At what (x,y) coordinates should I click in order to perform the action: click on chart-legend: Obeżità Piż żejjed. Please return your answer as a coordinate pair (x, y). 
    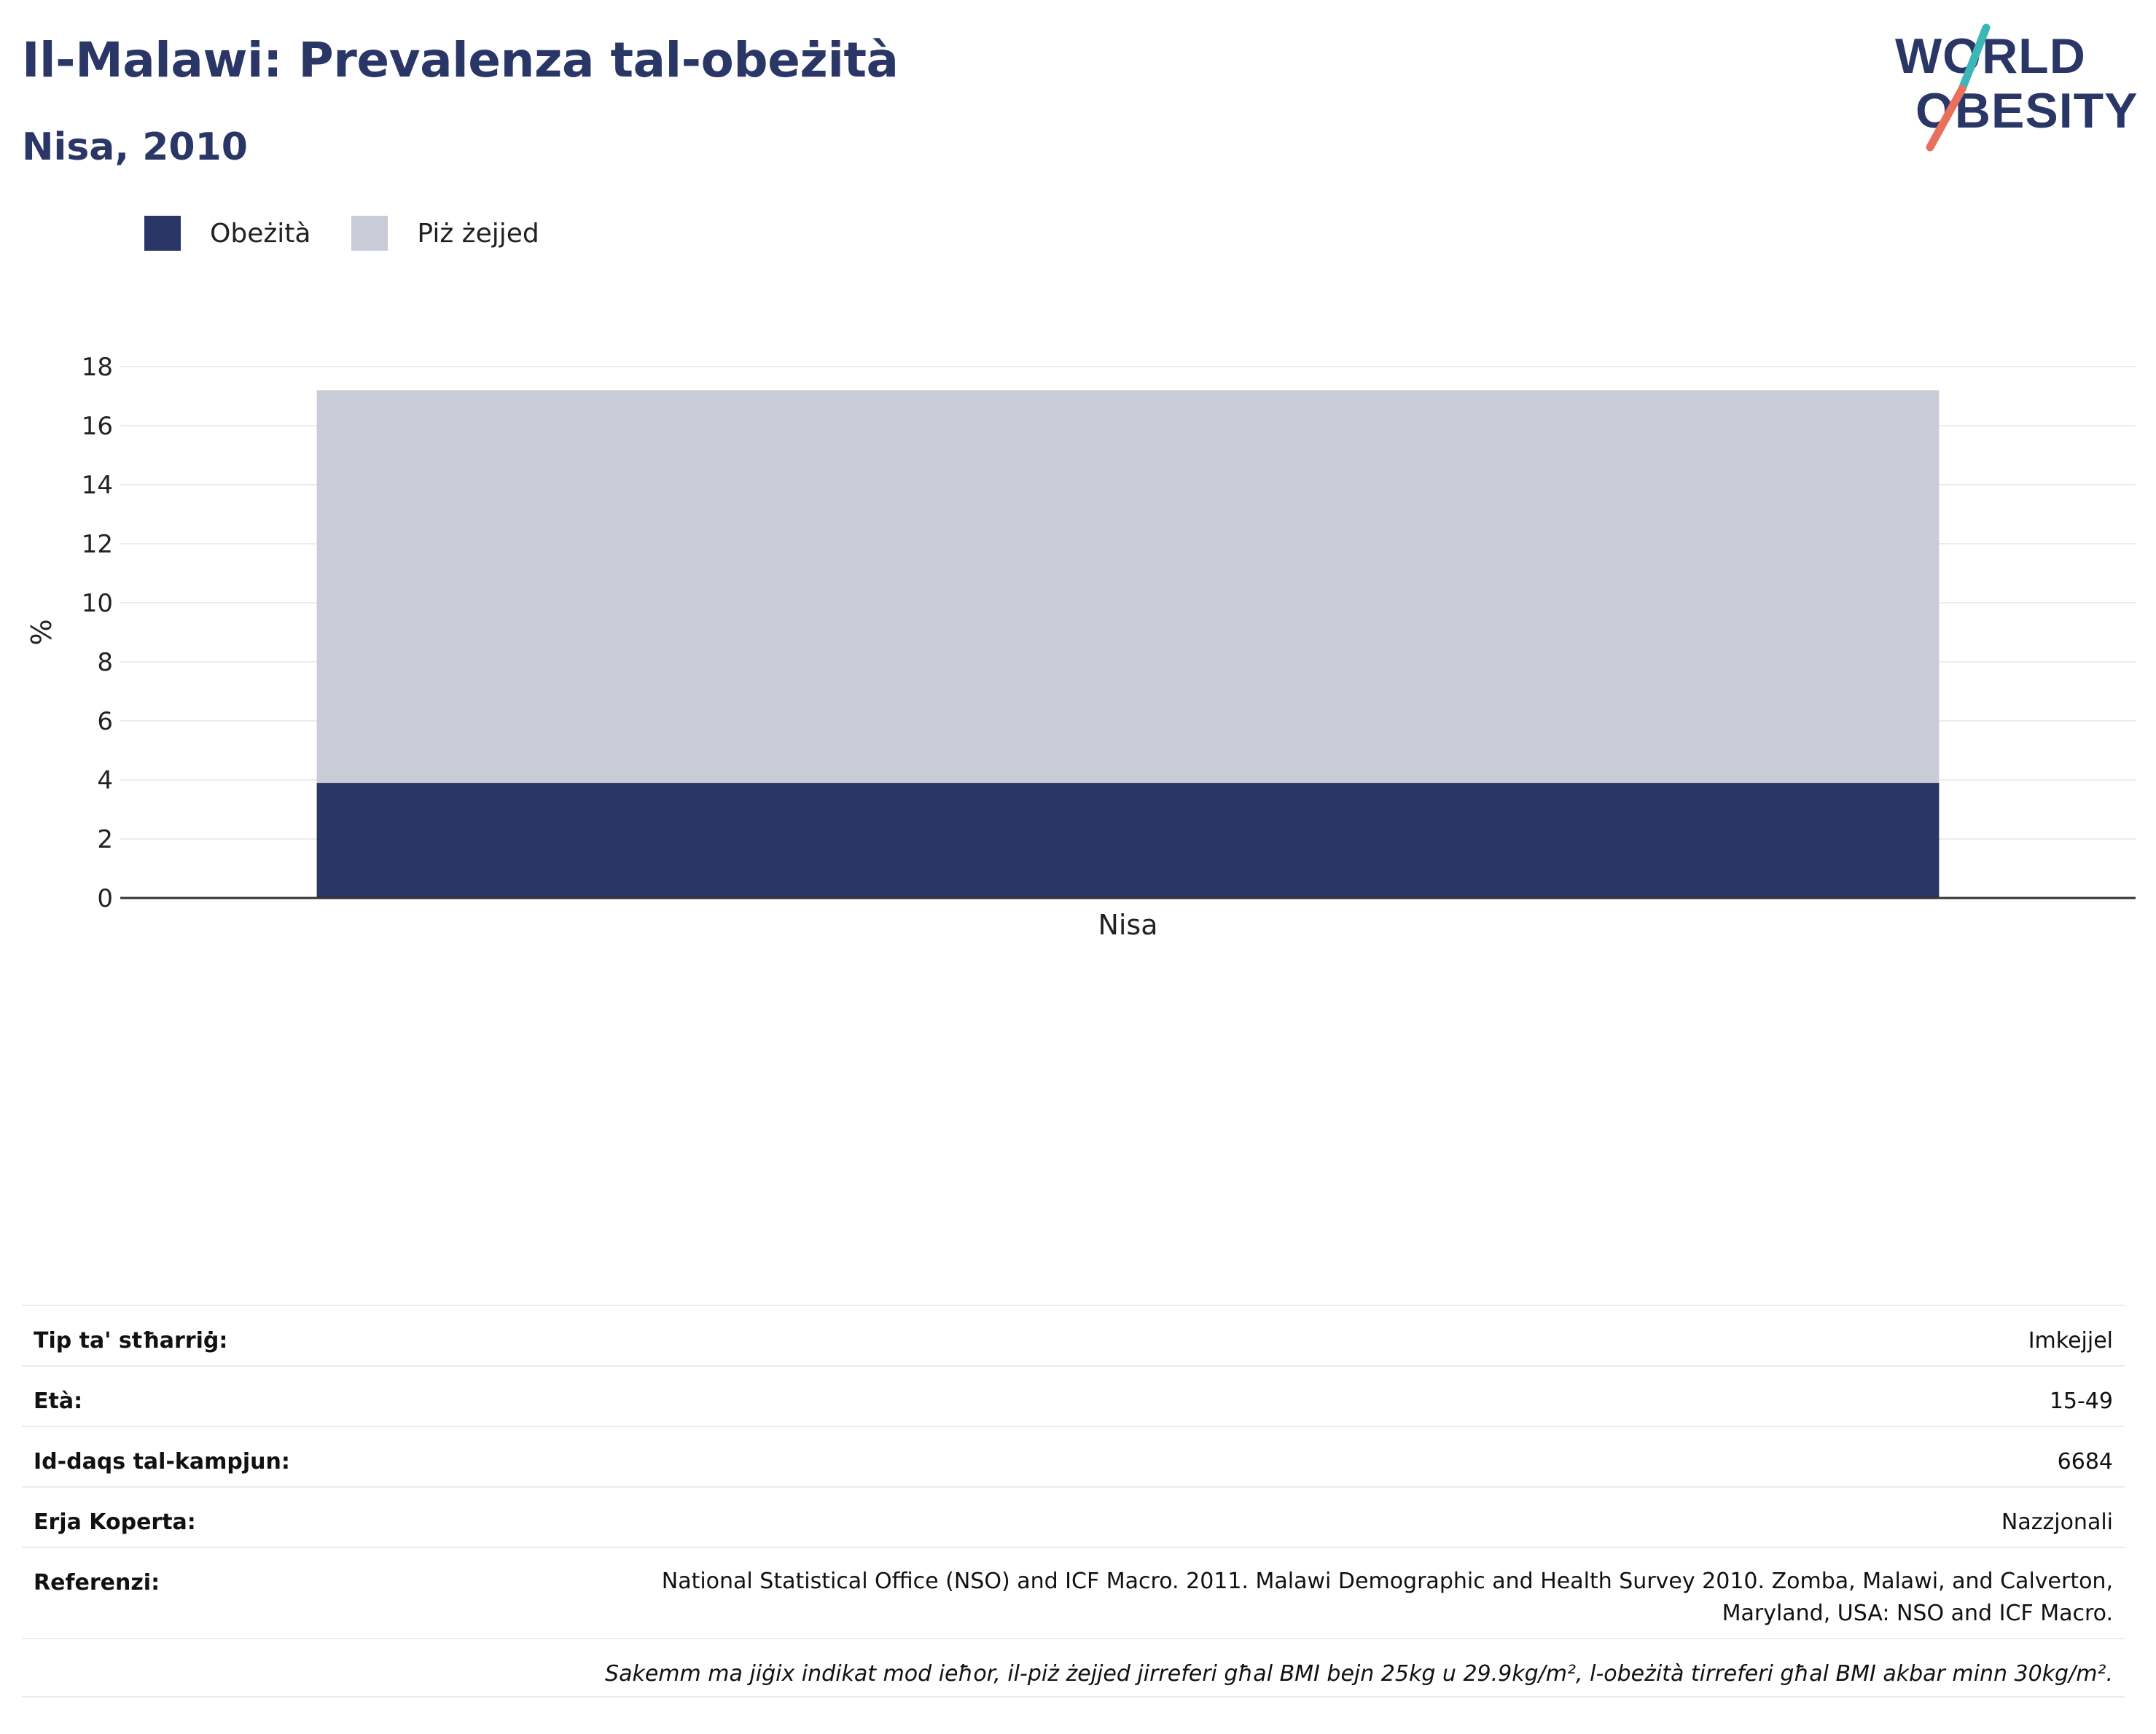
    Looking at the image, I should click on (362, 234).